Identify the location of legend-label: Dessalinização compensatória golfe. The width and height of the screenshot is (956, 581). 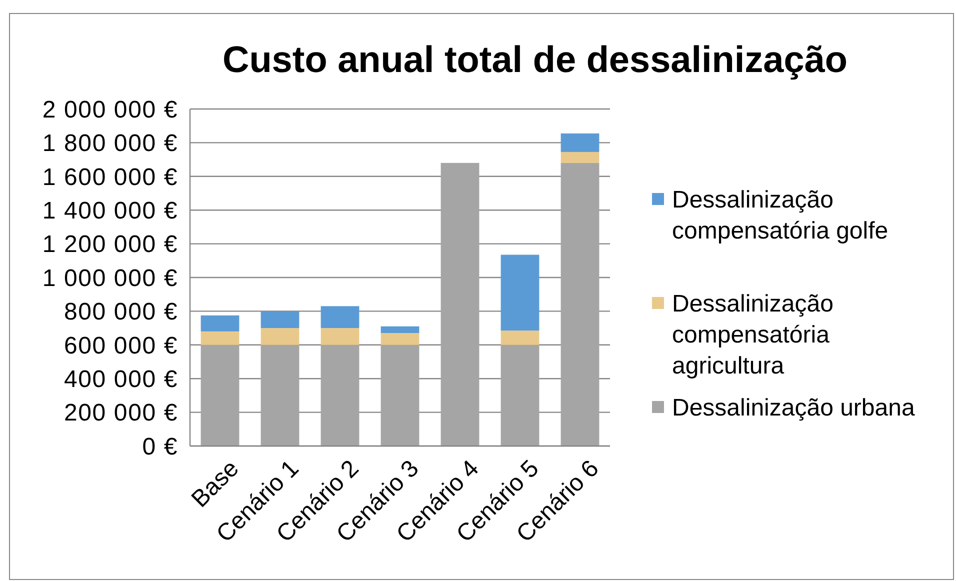
(780, 215).